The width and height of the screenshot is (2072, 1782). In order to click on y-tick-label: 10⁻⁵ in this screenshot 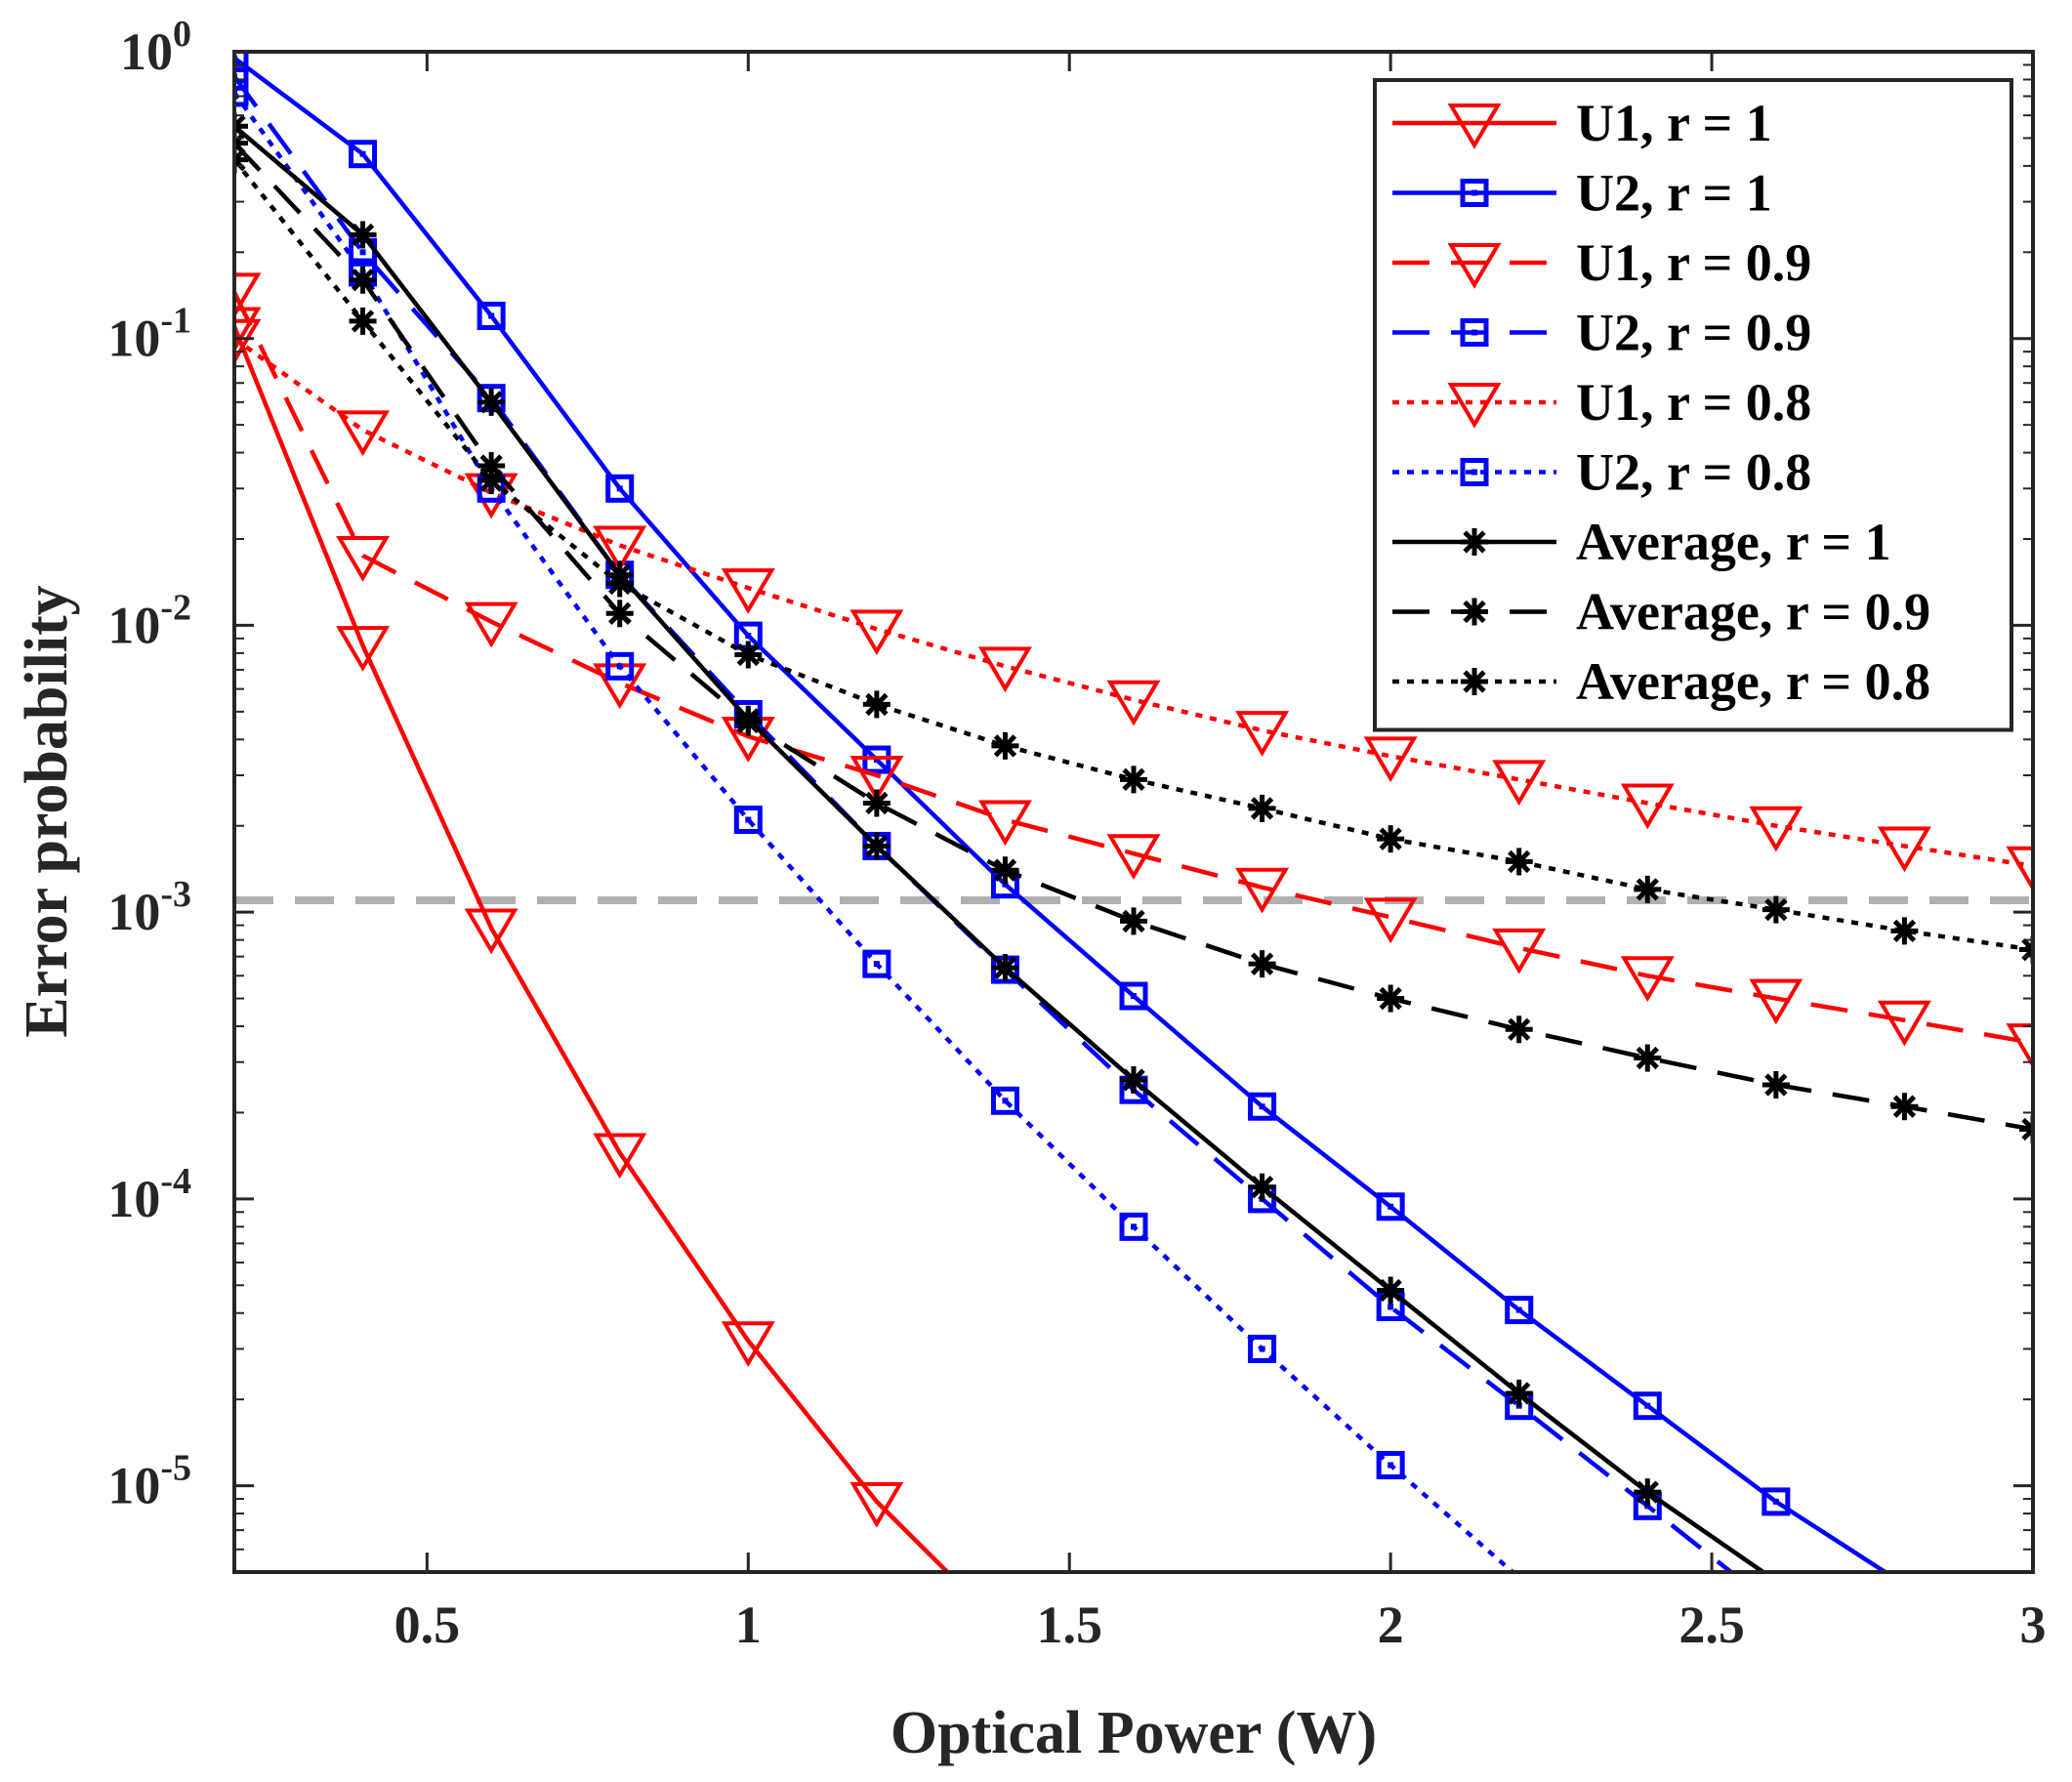, I will do `click(149, 1481)`.